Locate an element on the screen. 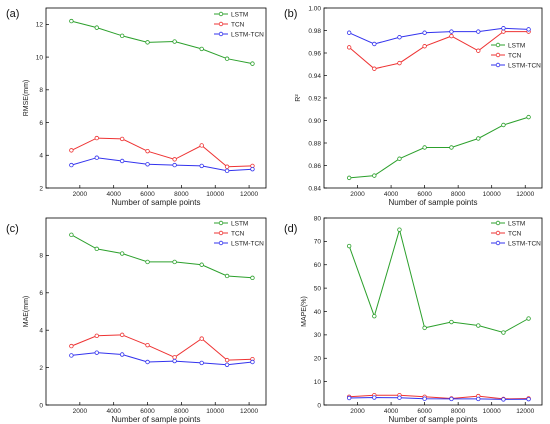  y-tick-label: 8 is located at coordinates (41, 90).